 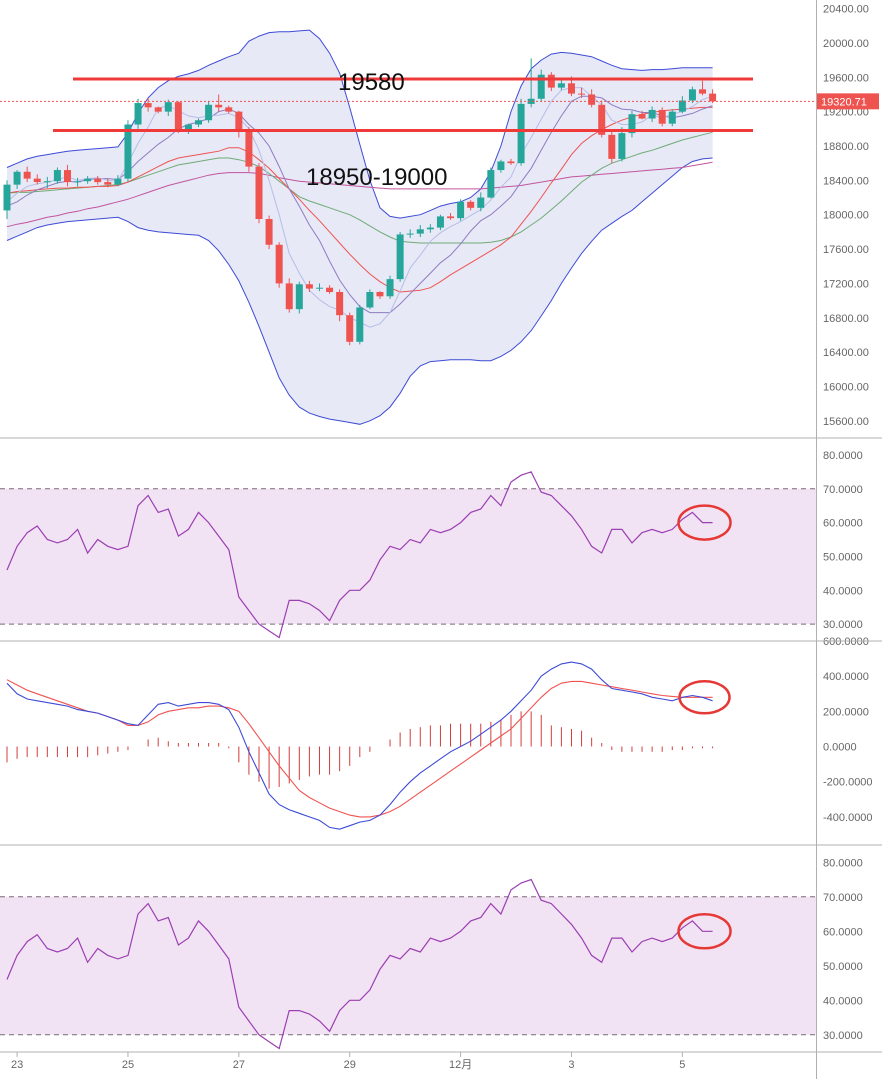 I want to click on price-tick-label: 16800.00, so click(x=846, y=319).